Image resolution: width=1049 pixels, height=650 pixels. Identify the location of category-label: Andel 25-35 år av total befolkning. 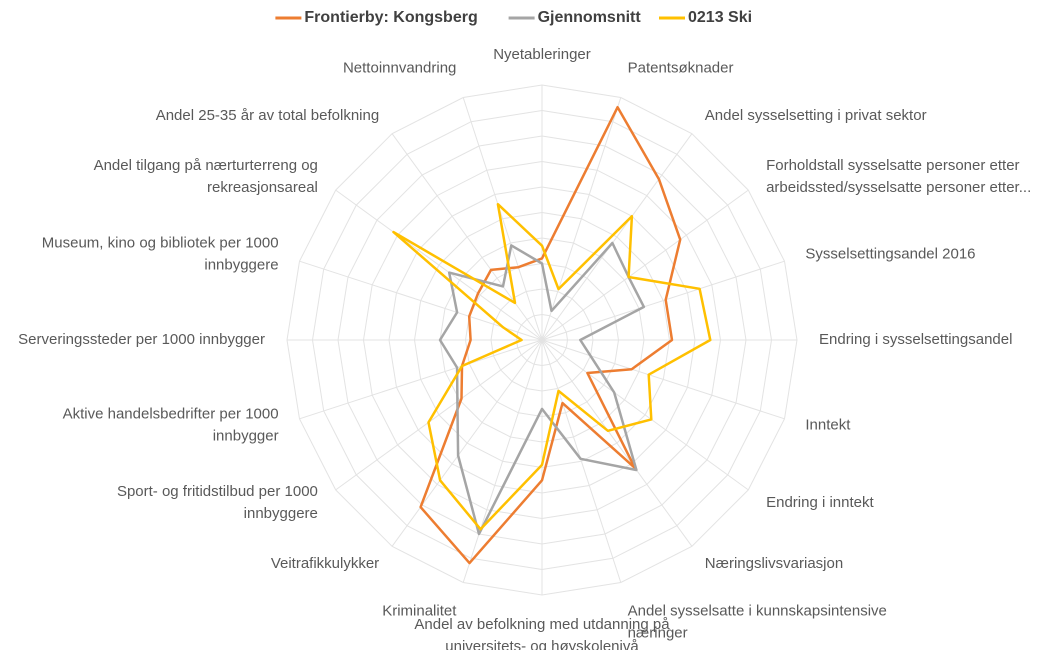
(267, 115).